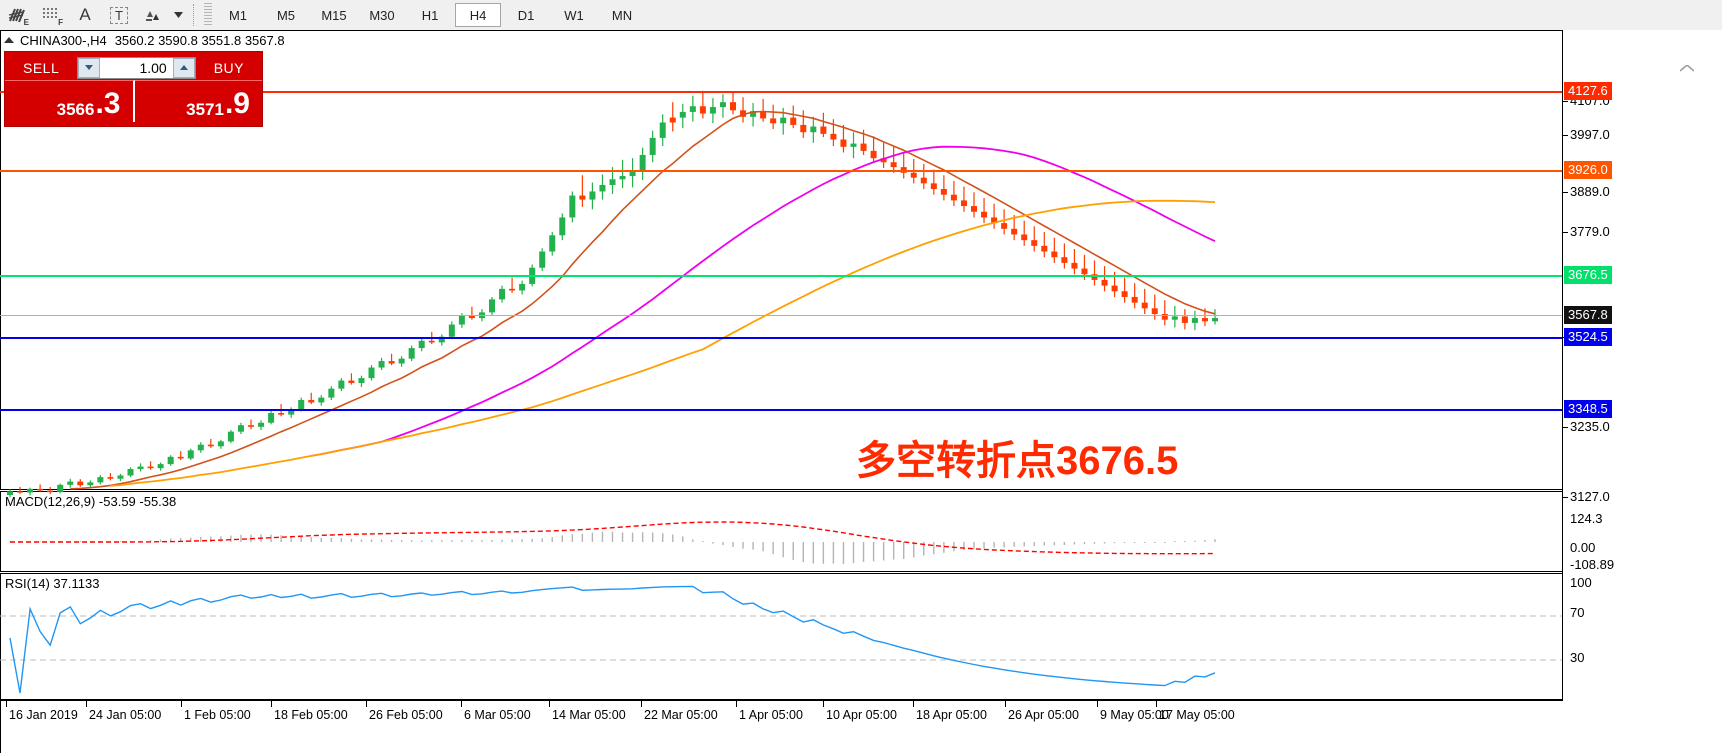 This screenshot has width=1722, height=753. Describe the element at coordinates (1588, 275) in the screenshot. I see `price-badge-3676.5: 3676.5` at that location.